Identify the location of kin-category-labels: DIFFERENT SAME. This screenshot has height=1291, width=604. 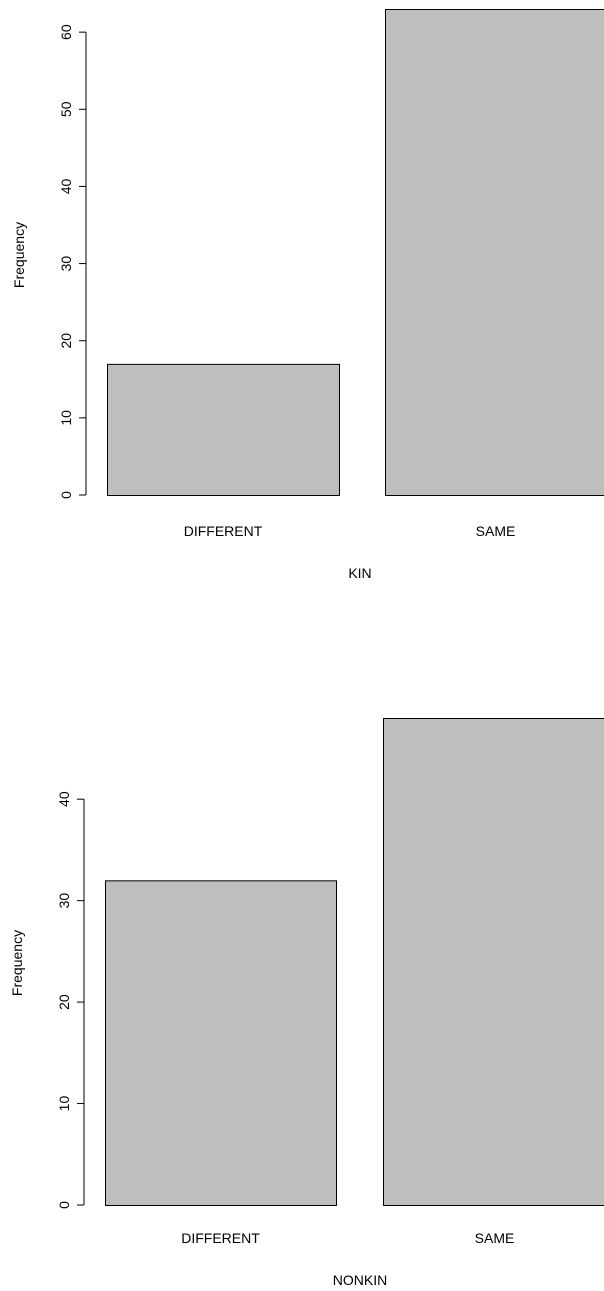
(350, 531).